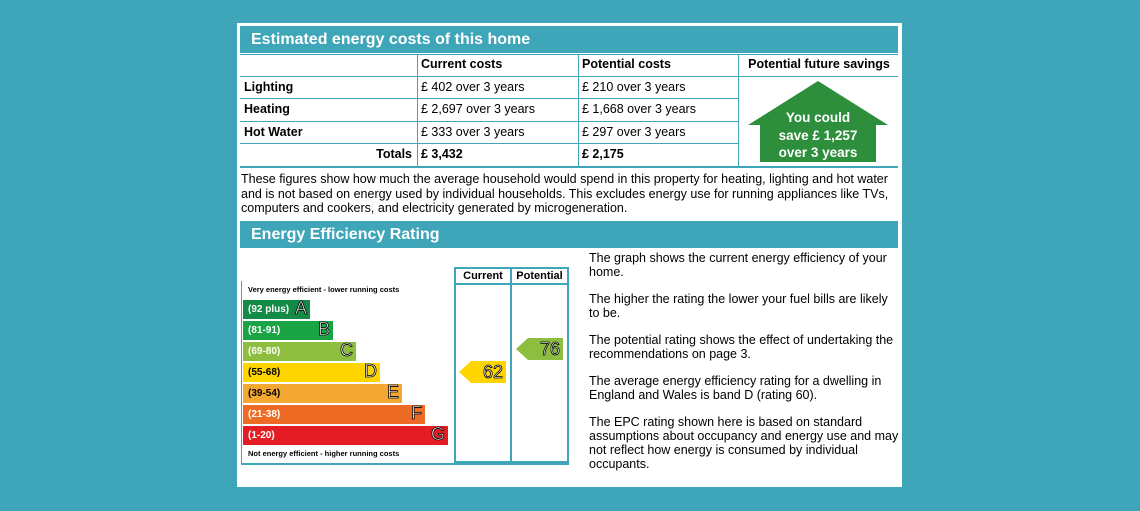 The image size is (1140, 511). I want to click on band-g-letter: G, so click(438, 434).